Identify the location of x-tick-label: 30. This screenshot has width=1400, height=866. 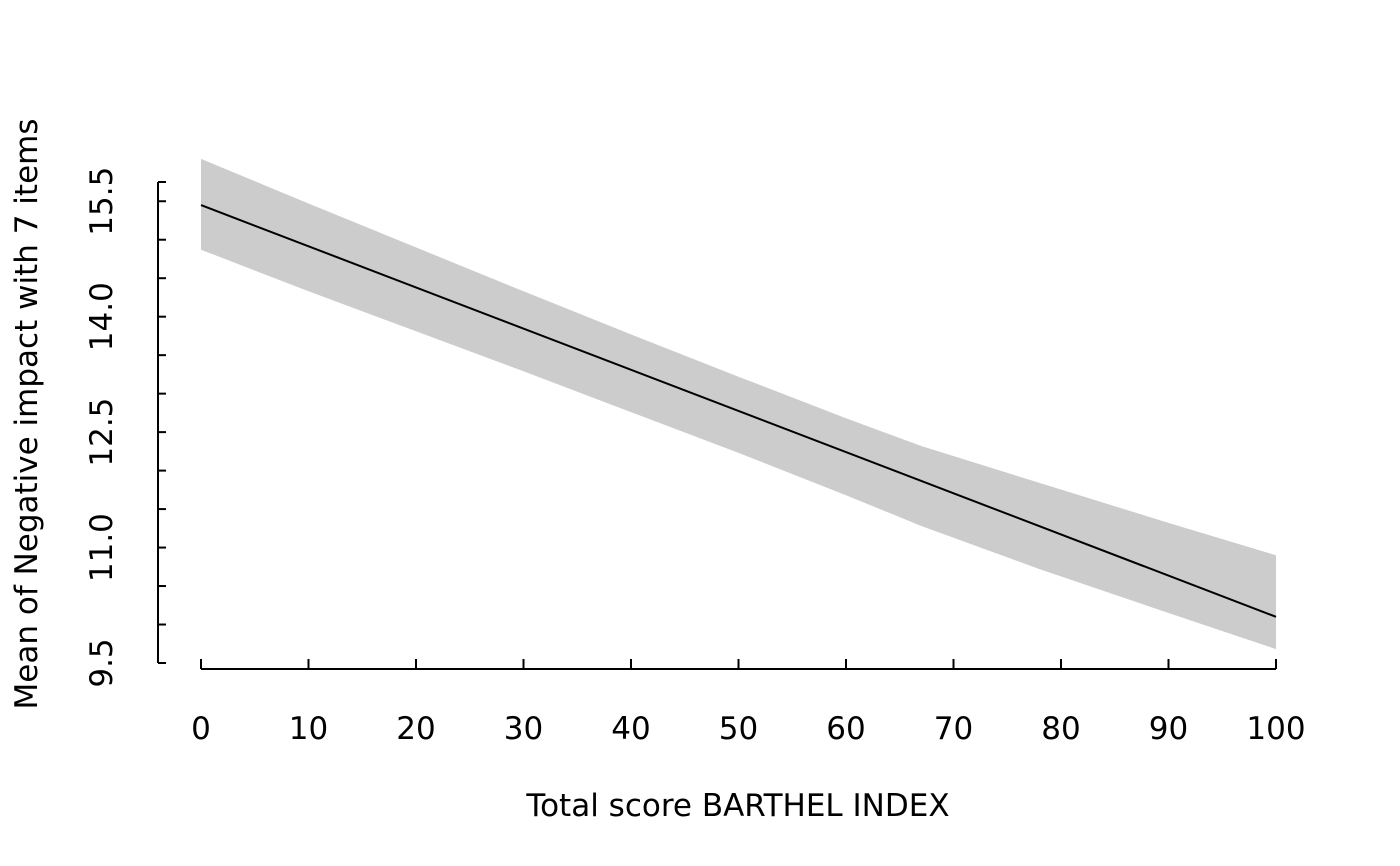
(523, 729).